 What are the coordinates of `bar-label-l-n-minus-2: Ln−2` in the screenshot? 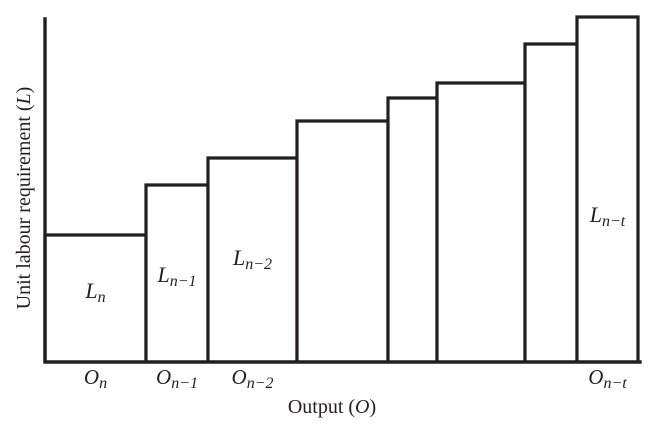 It's located at (252, 259).